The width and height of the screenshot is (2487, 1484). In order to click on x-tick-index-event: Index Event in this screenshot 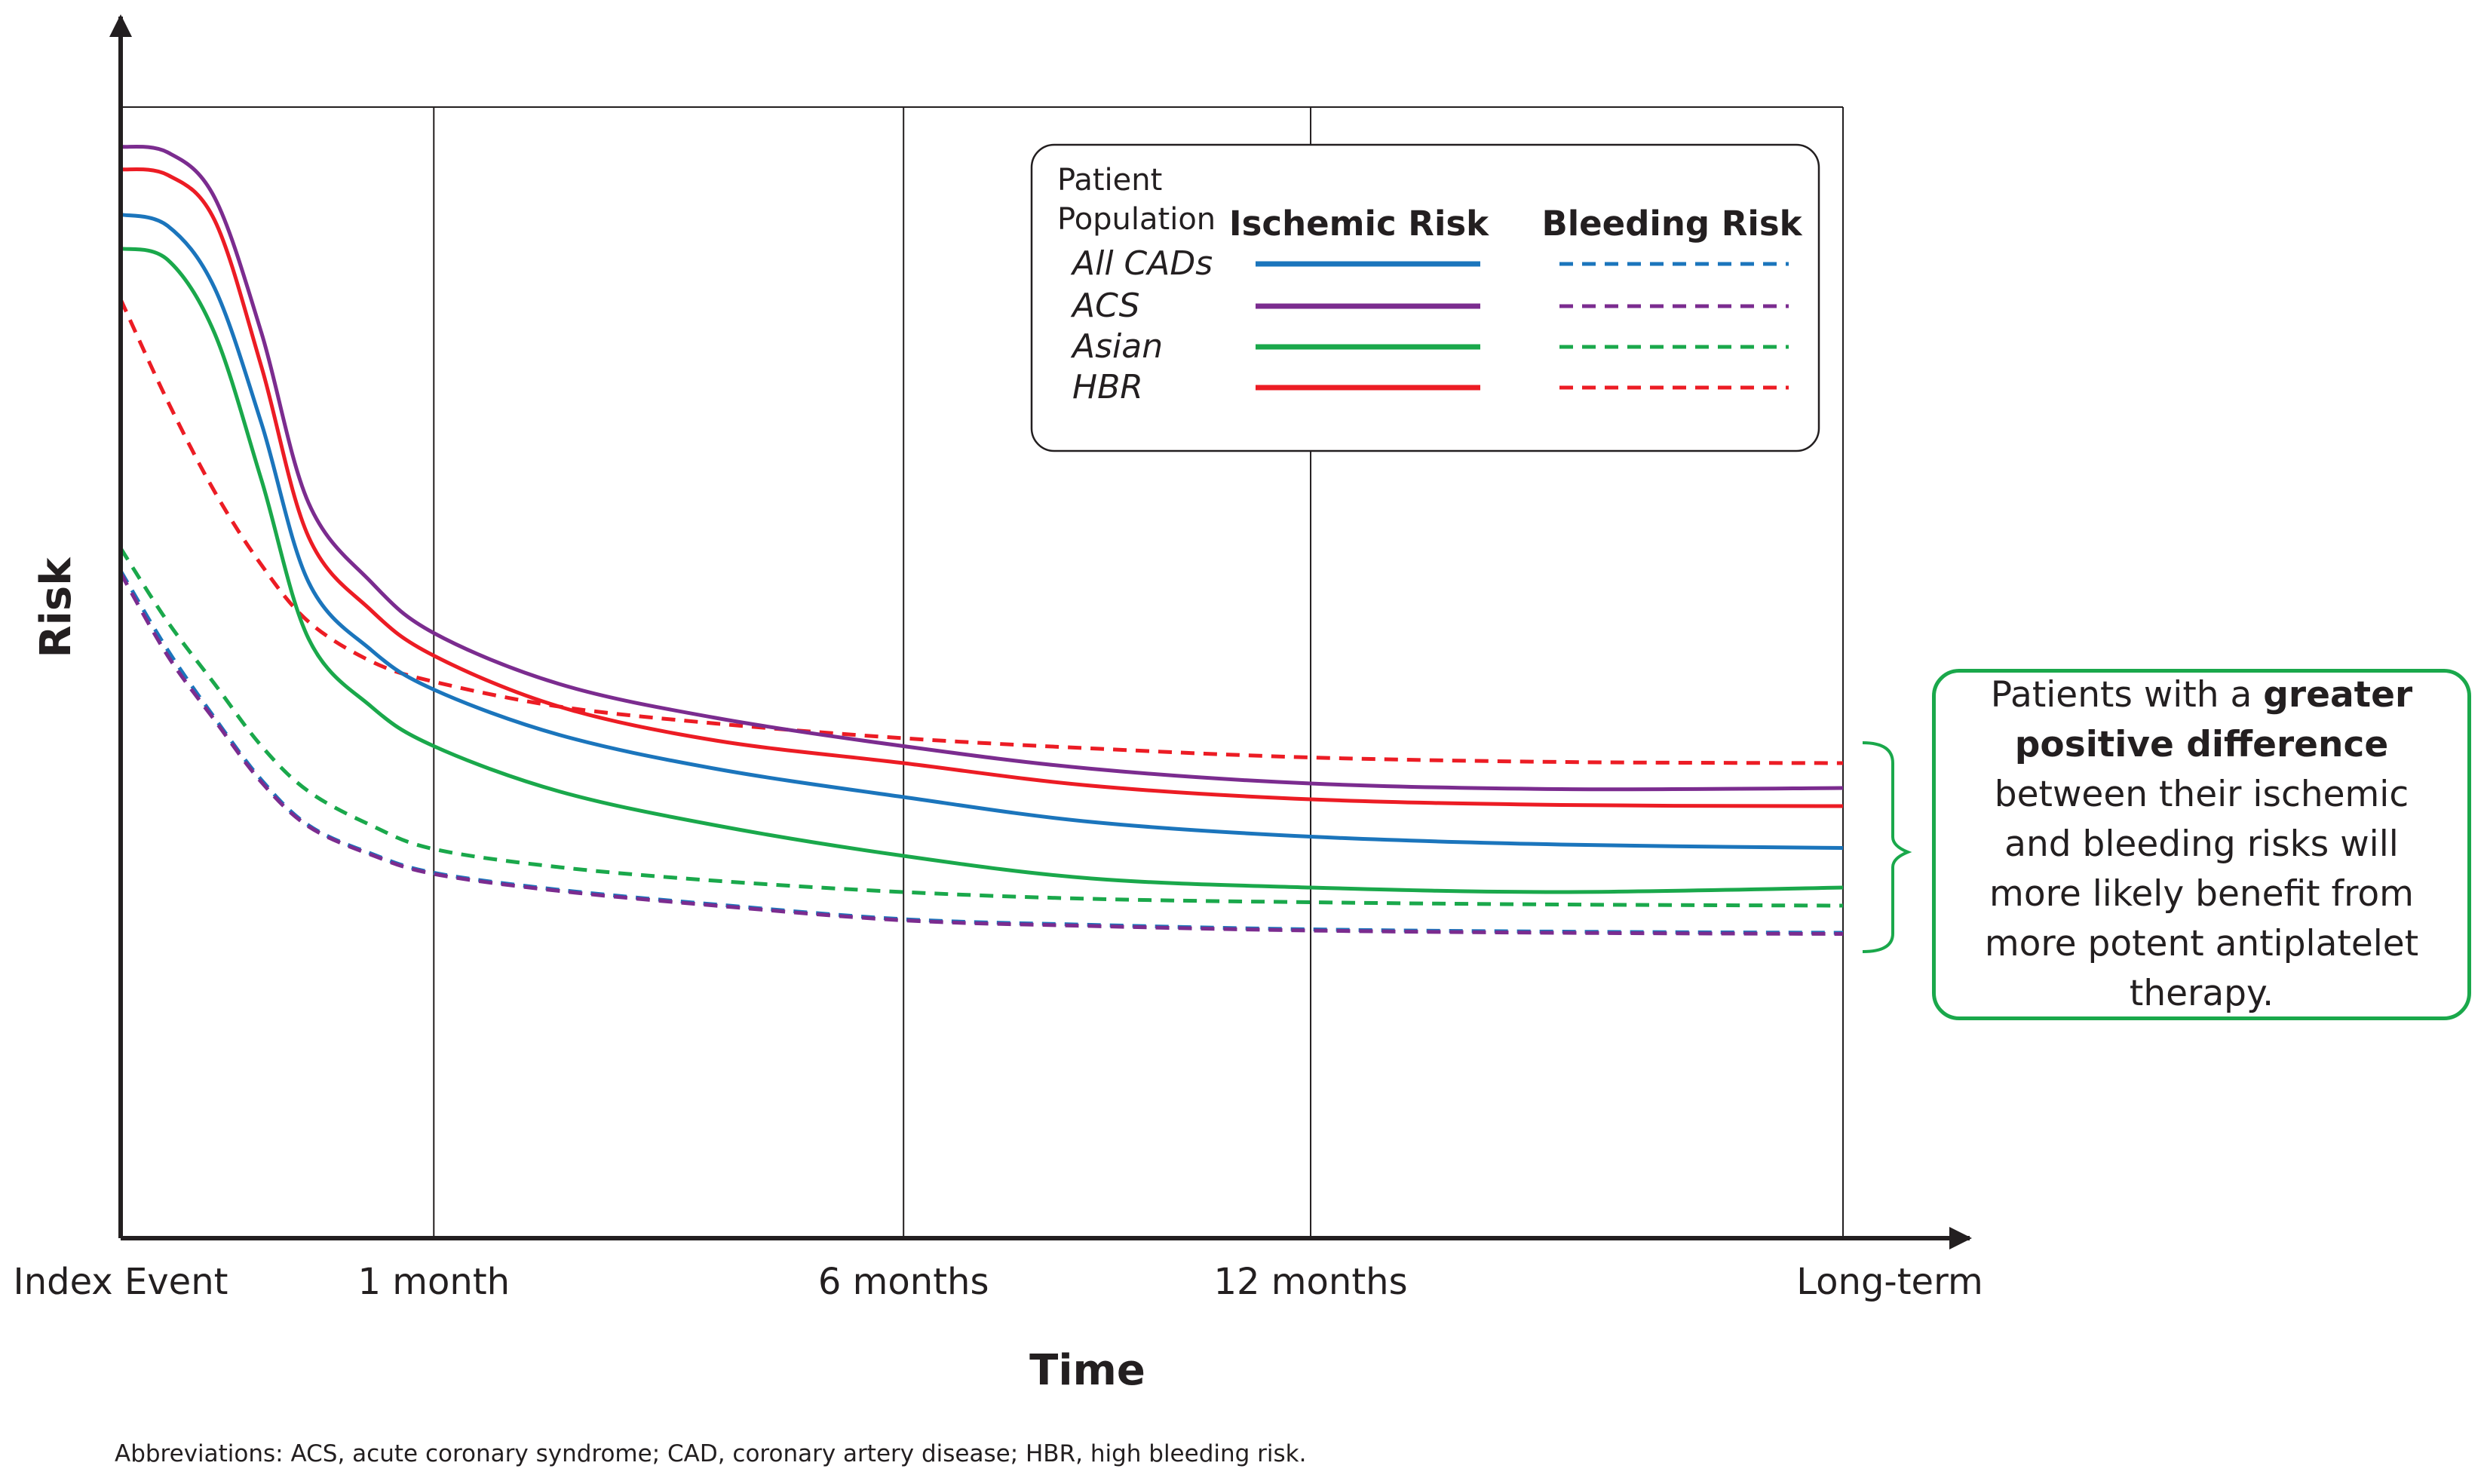, I will do `click(121, 1282)`.